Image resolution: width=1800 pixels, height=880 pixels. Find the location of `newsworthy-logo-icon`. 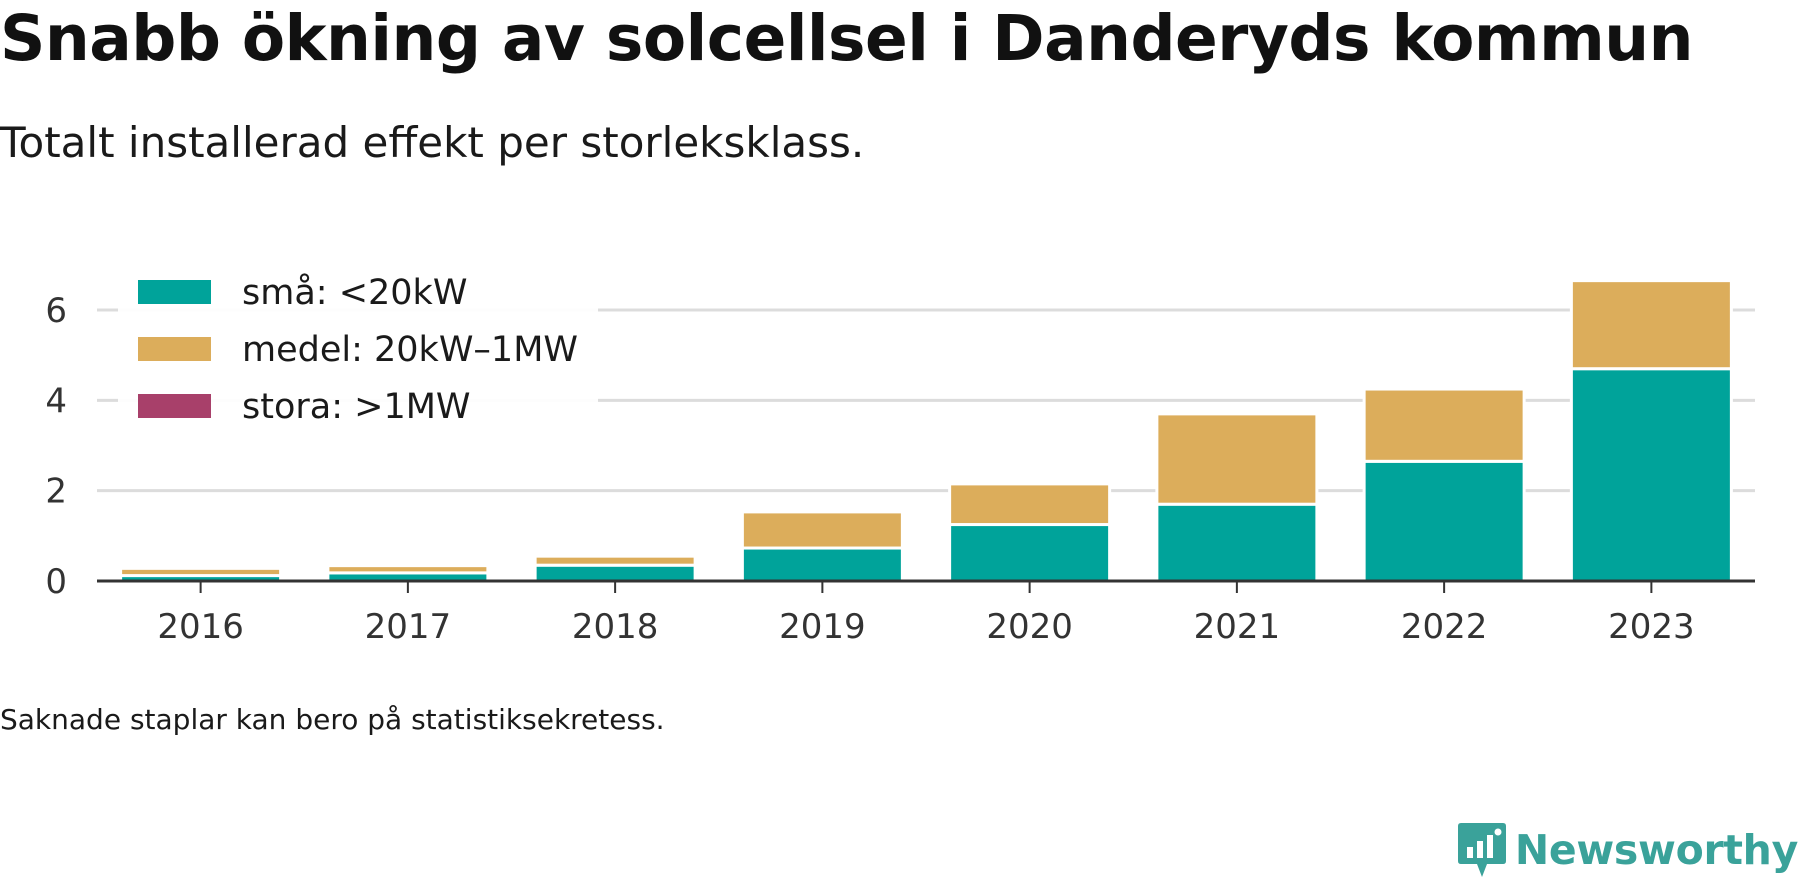

newsworthy-logo-icon is located at coordinates (1481, 850).